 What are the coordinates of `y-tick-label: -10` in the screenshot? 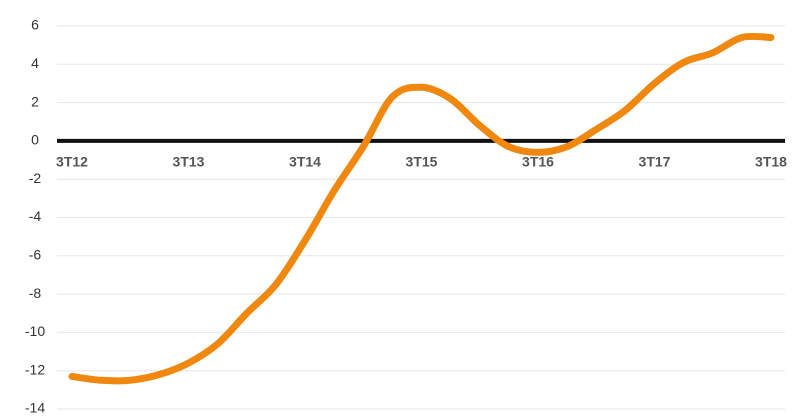 It's located at (35, 331).